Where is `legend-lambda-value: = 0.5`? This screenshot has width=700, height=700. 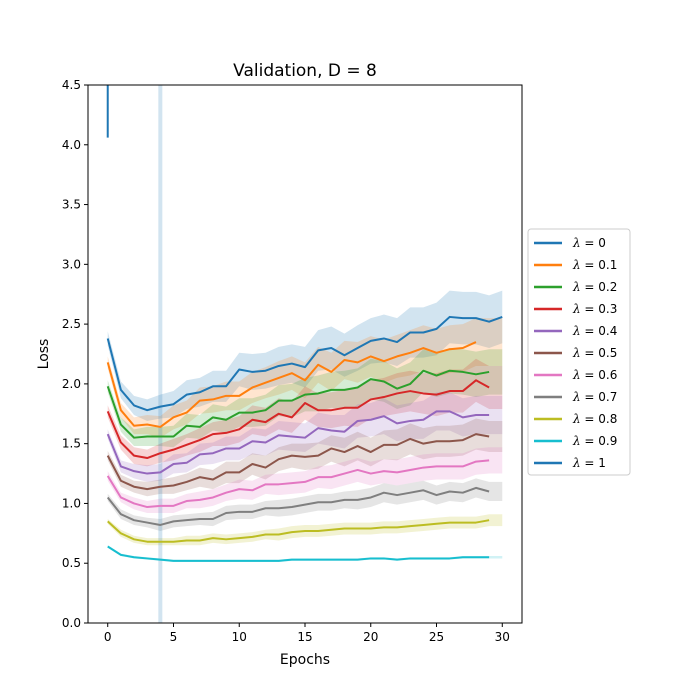 legend-lambda-value: = 0.5 is located at coordinates (599, 353).